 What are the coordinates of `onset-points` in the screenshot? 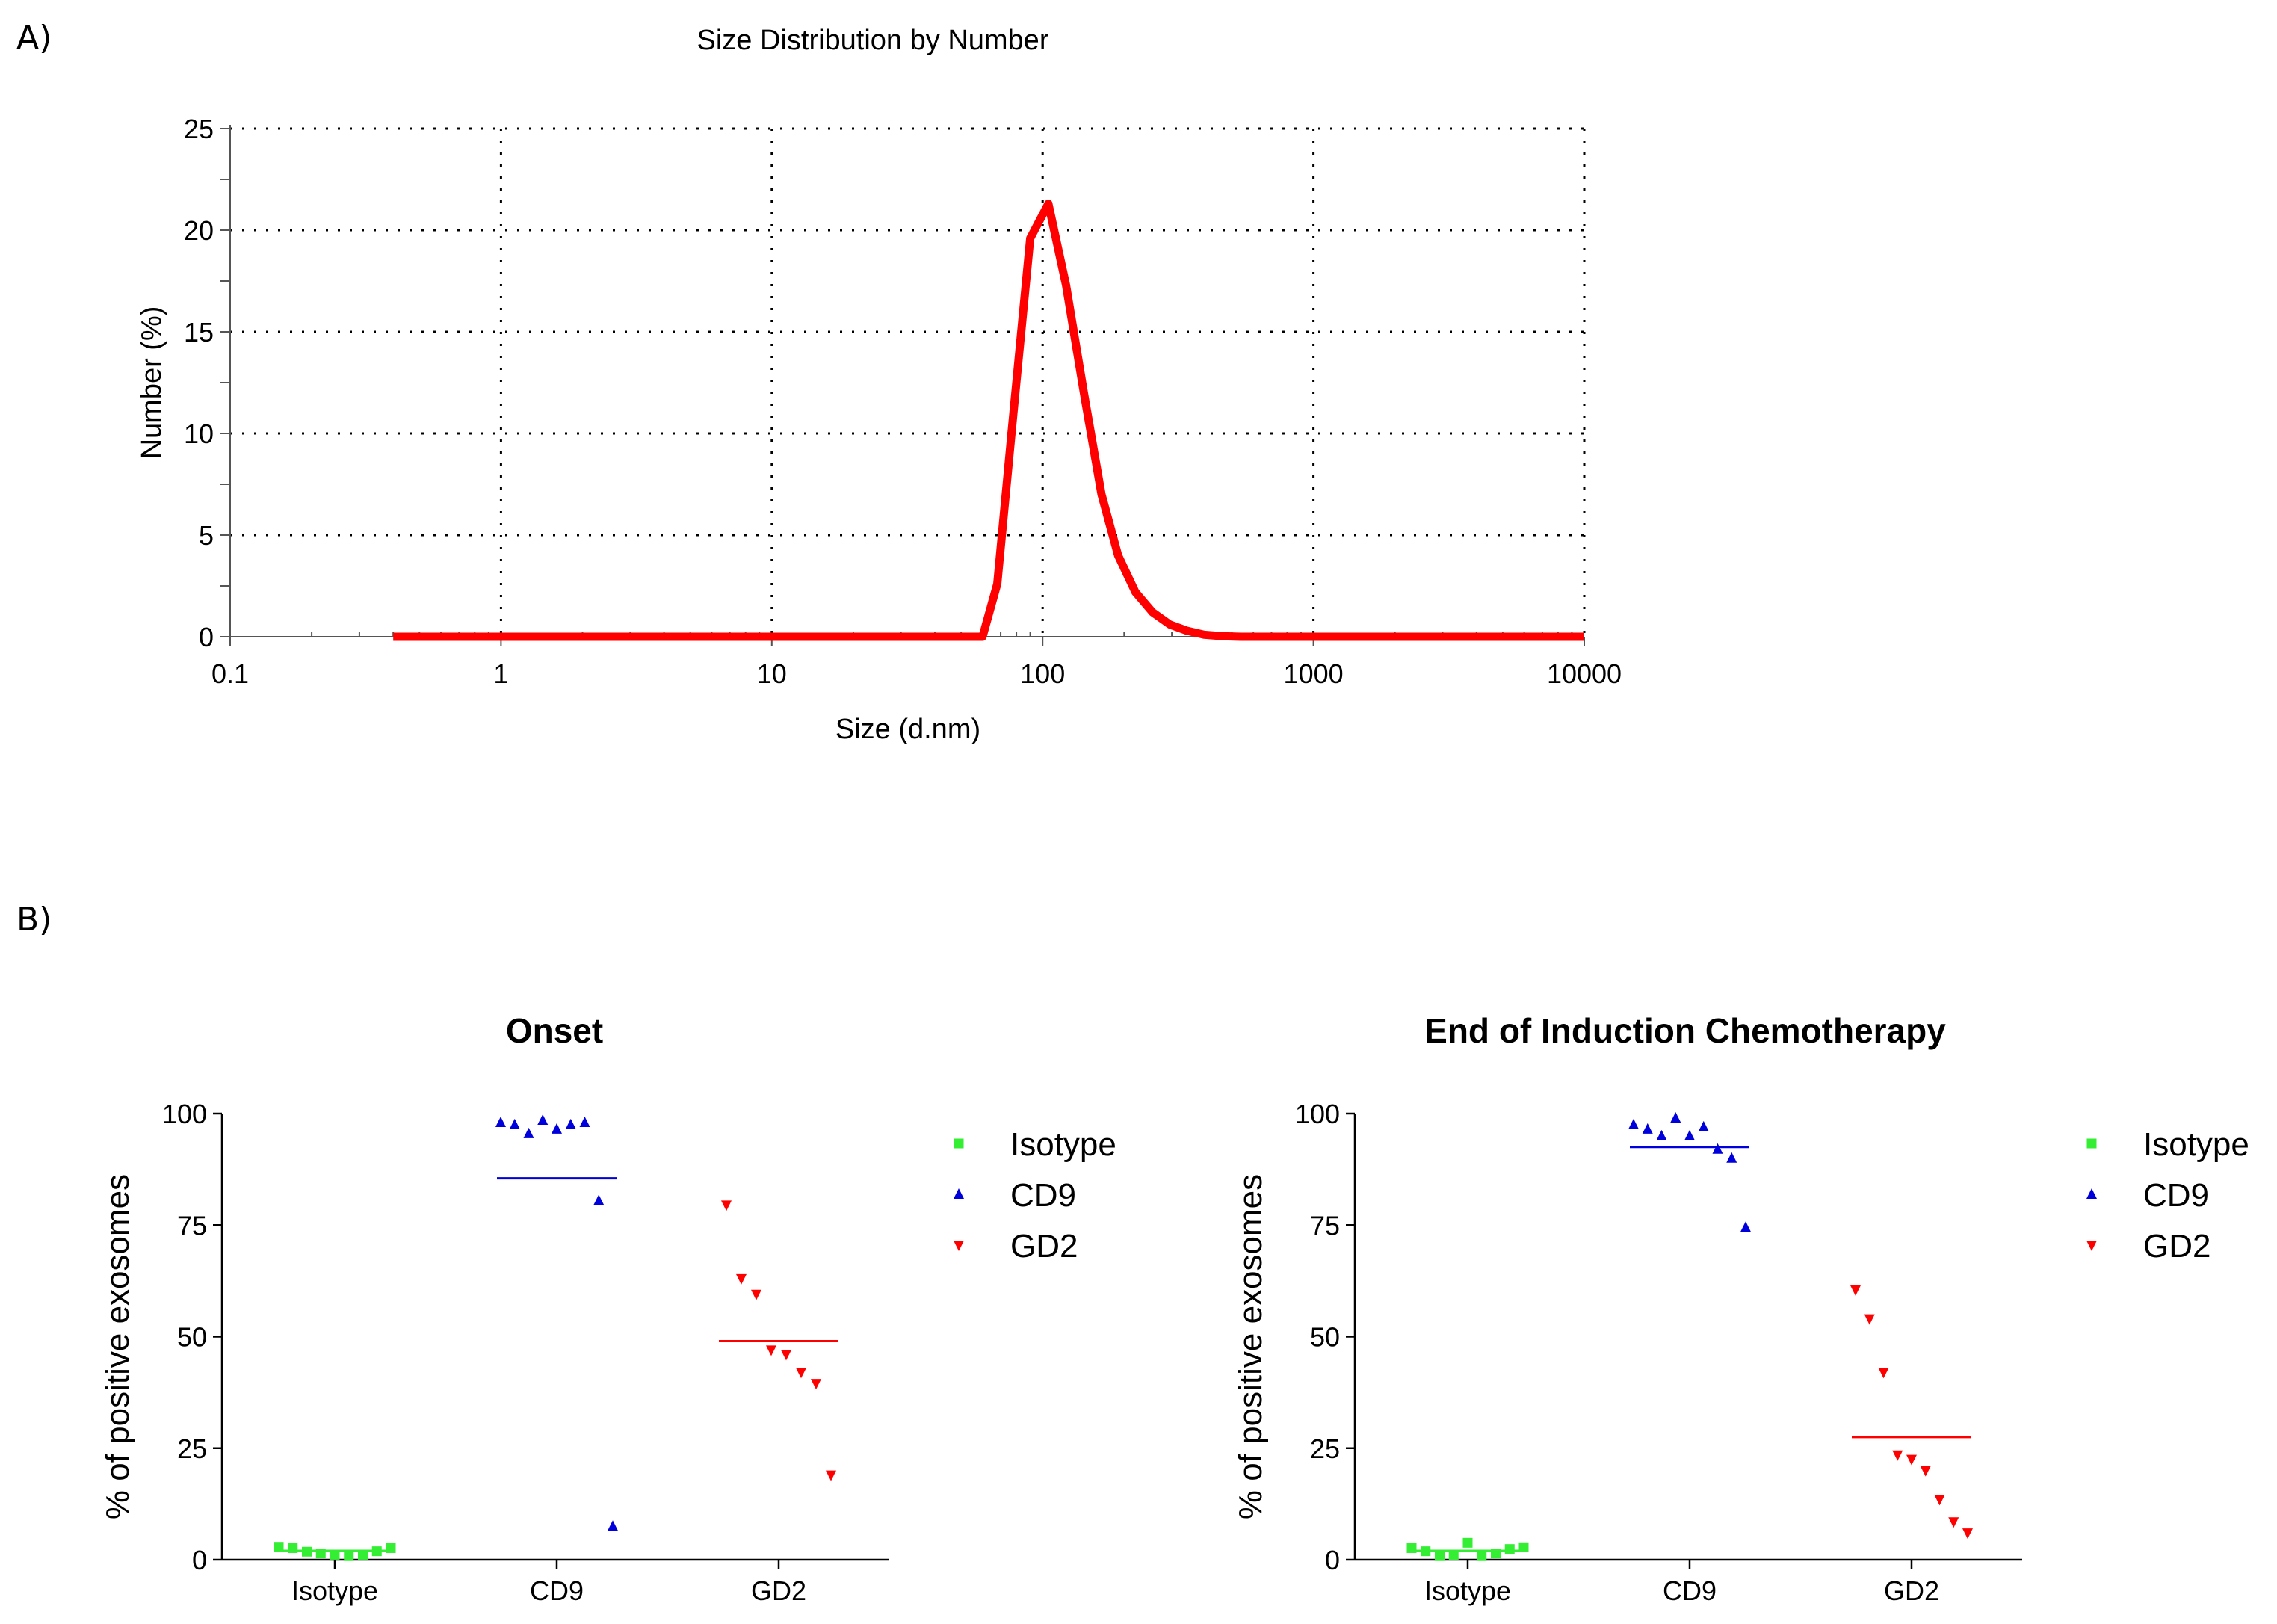 It's located at (555, 1338).